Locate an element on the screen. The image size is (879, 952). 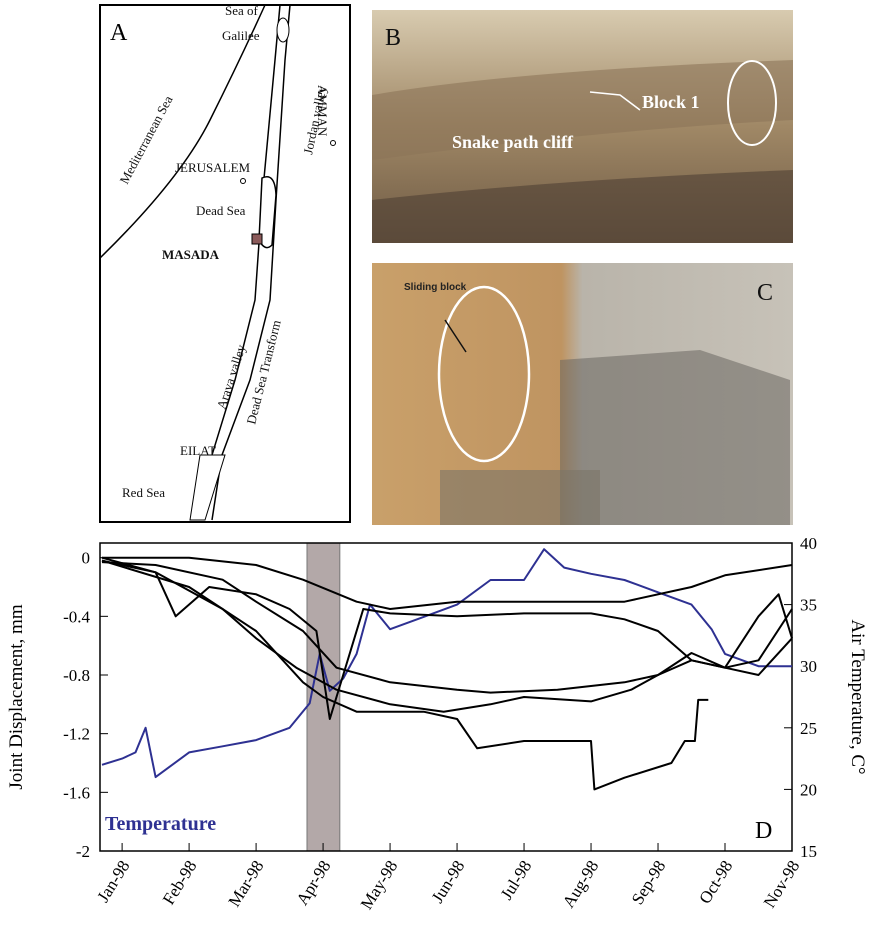
y2-tick-label: 40 is located at coordinates (808, 543).